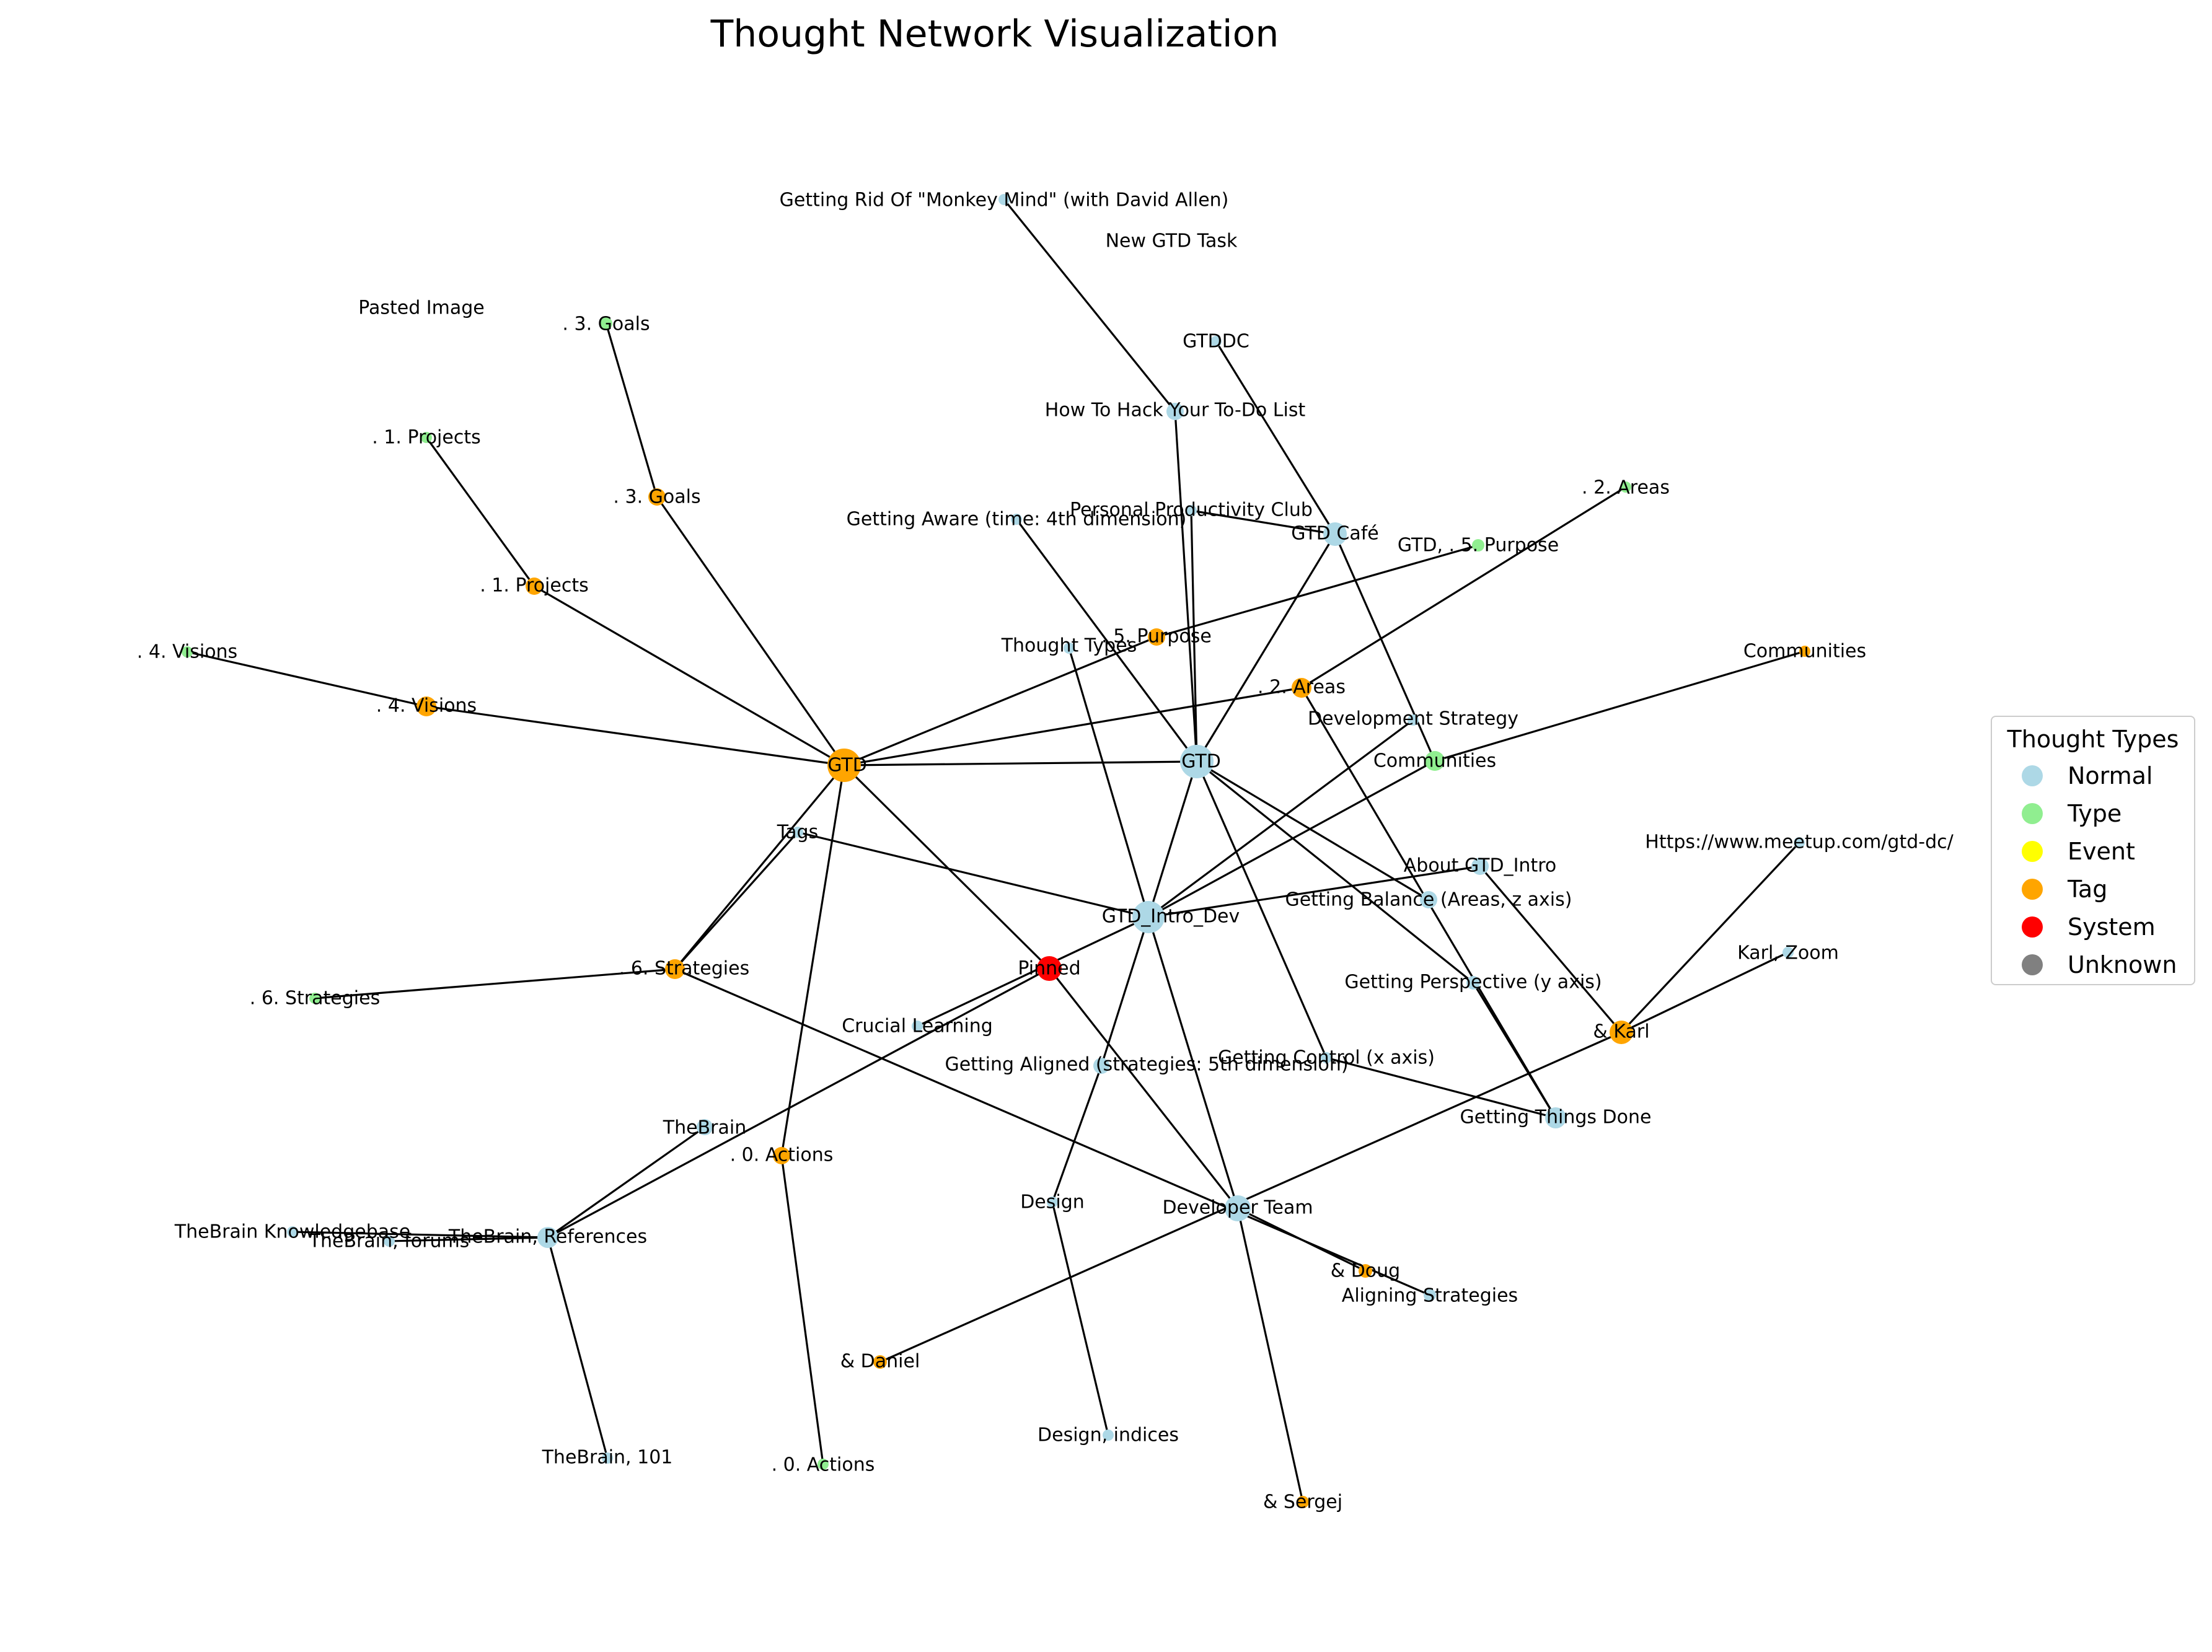 The width and height of the screenshot is (2212, 1652). What do you see at coordinates (1435, 761) in the screenshot?
I see `node-communities-type` at bounding box center [1435, 761].